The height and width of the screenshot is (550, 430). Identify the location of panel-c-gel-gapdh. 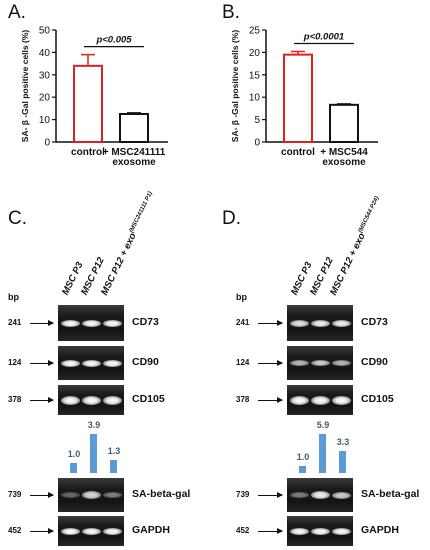
(91, 531).